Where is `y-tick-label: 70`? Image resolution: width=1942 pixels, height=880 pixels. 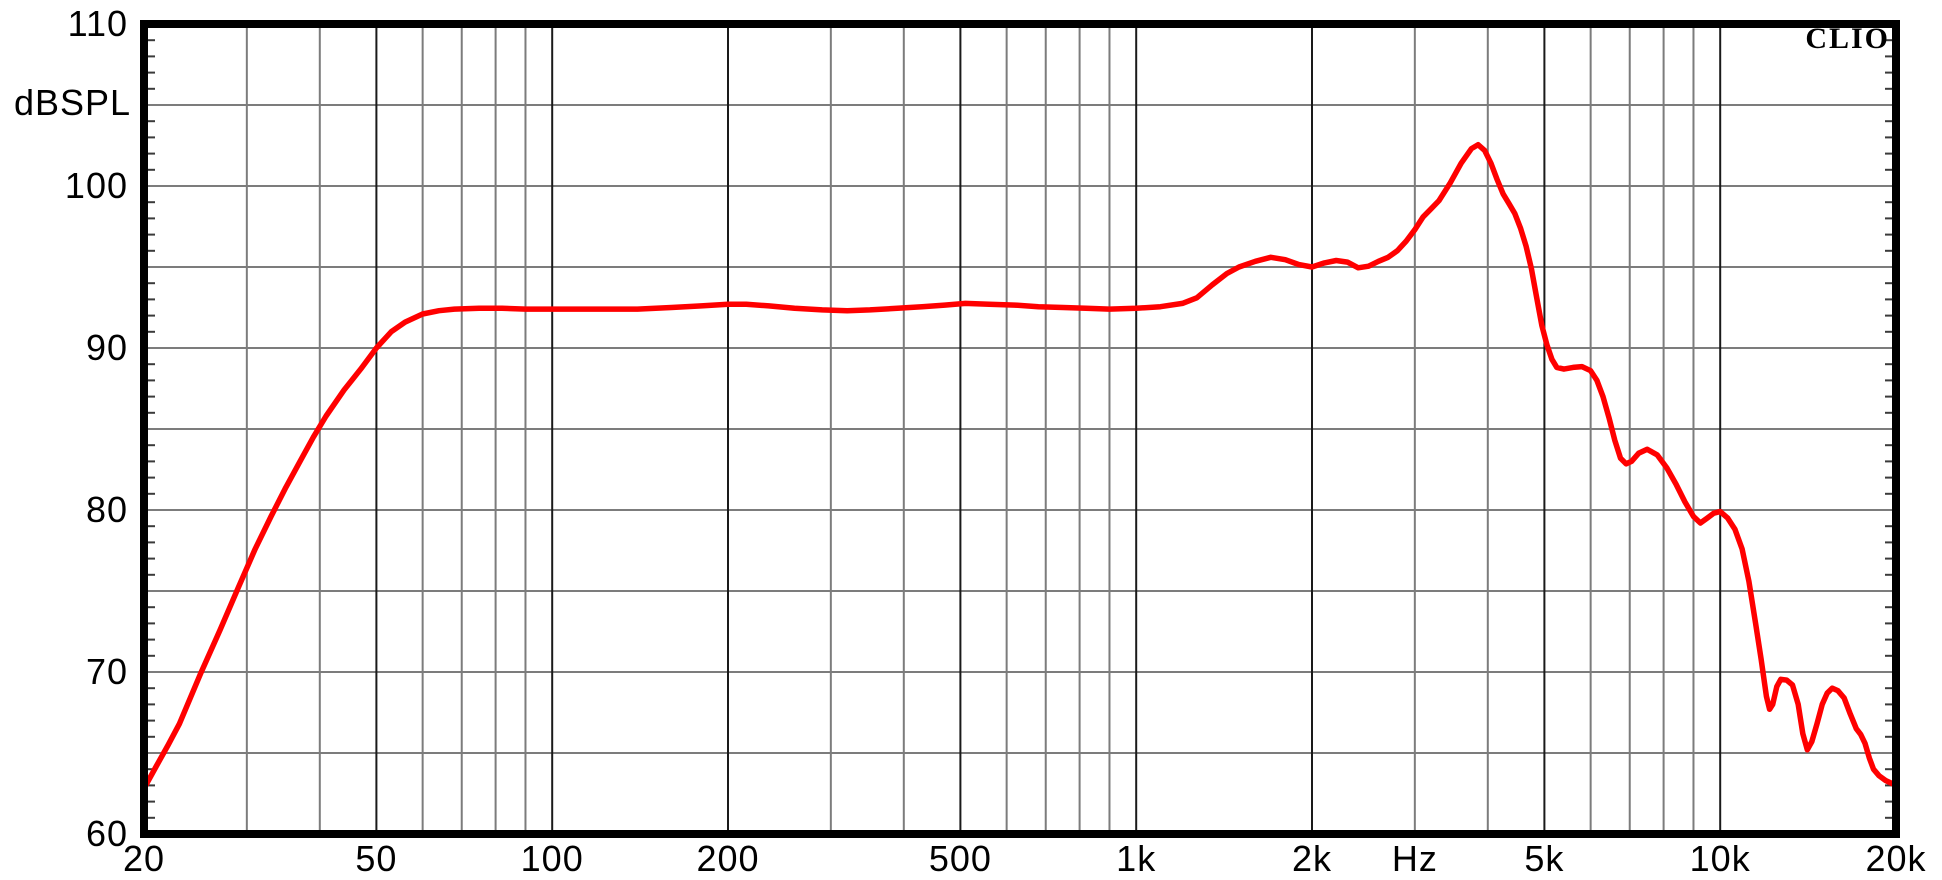
y-tick-label: 70 is located at coordinates (106, 671).